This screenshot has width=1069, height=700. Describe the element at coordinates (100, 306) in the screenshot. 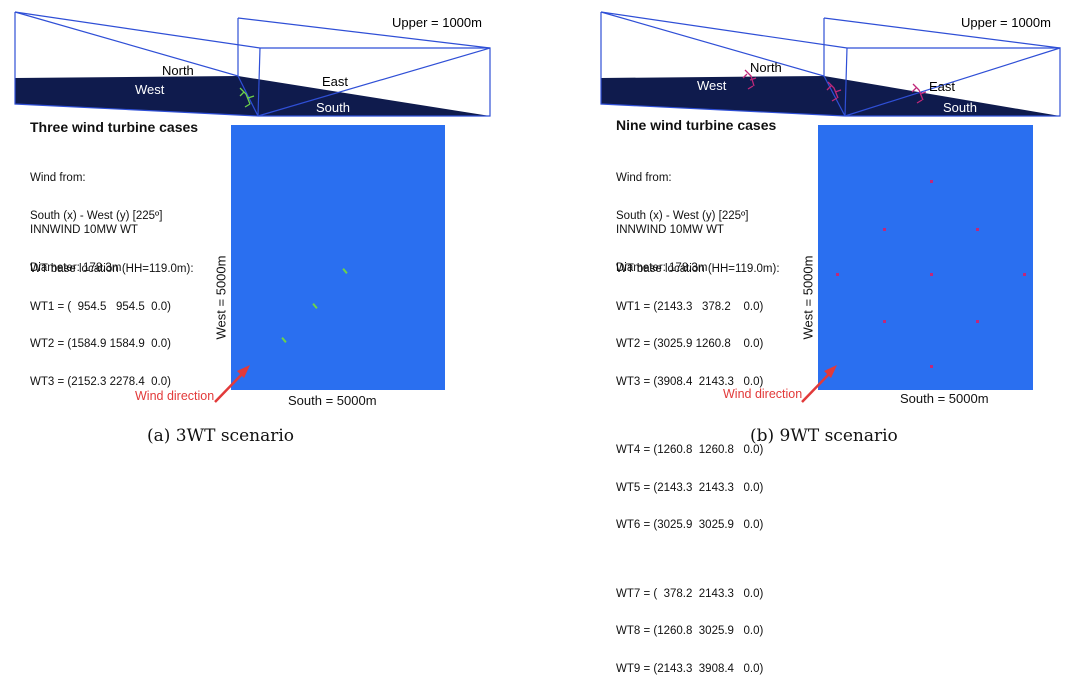

I see `location-row: WT1 = ( 954.5 954.5 0.0)` at that location.